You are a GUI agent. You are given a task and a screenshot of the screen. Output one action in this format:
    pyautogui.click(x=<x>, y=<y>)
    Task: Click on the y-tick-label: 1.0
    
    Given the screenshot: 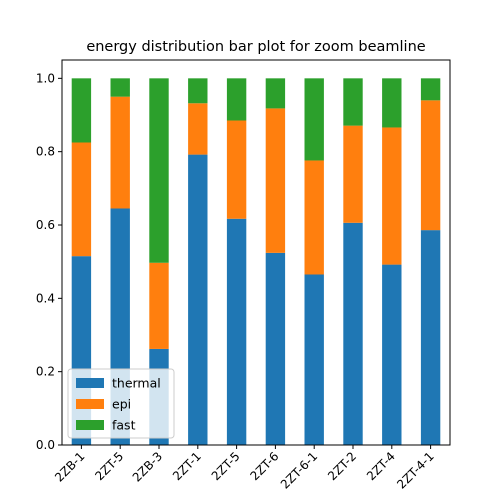 What is the action you would take?
    pyautogui.click(x=45, y=78)
    